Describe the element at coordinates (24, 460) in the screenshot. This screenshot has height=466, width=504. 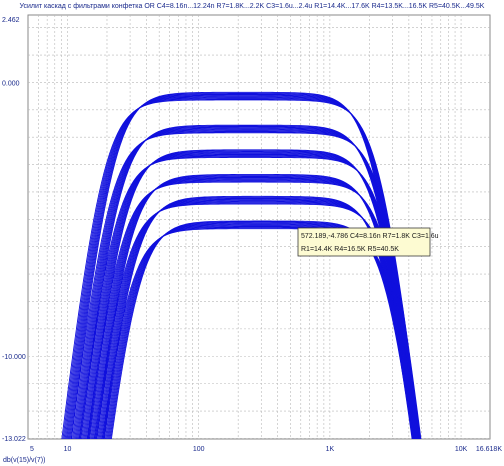
I see `x-axis-label: db(v(15)/v(7))` at that location.